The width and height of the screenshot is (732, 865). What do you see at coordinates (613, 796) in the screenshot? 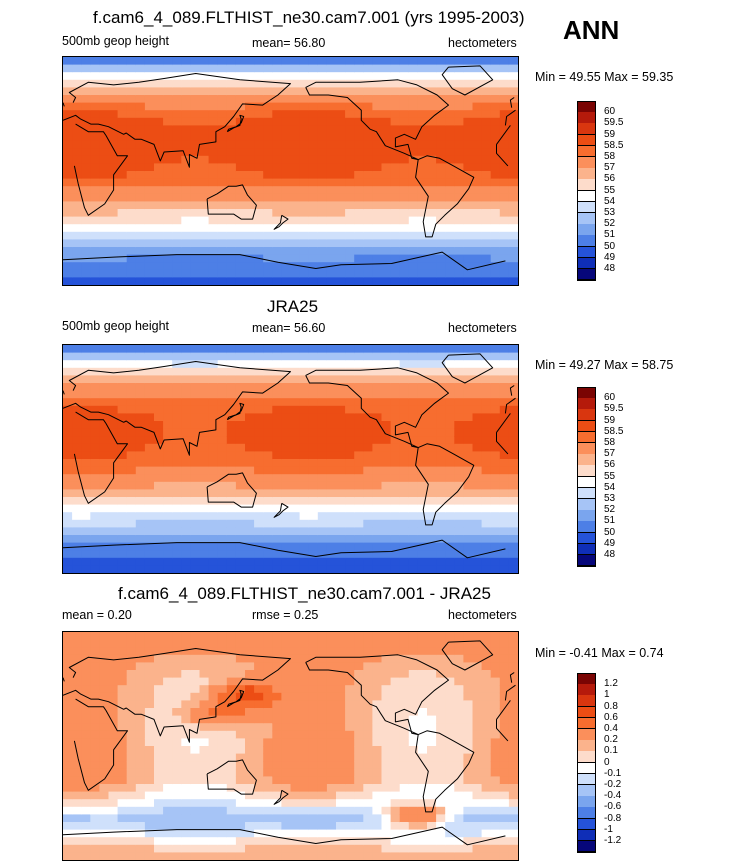
I see `colorbar-tick-label: -0.4` at bounding box center [613, 796].